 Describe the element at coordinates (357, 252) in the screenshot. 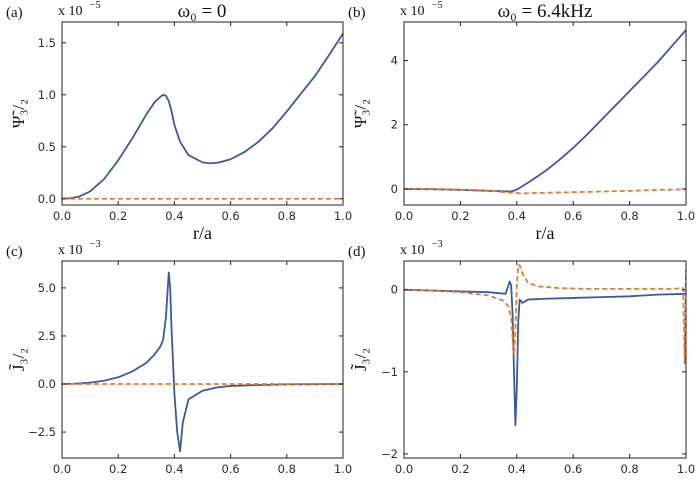

I see `panel-label: (d)` at that location.